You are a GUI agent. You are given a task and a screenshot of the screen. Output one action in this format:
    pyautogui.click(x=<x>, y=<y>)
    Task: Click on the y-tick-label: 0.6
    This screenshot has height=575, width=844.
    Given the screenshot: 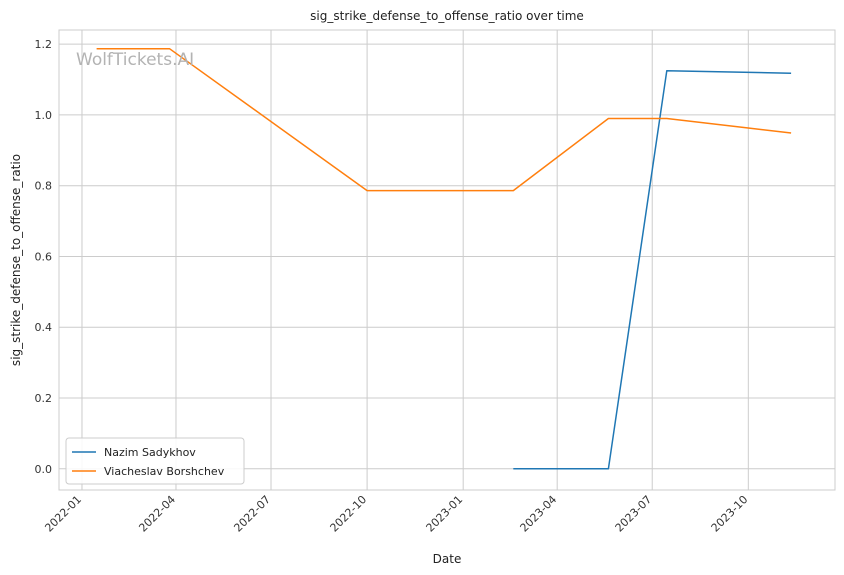 What is the action you would take?
    pyautogui.click(x=44, y=256)
    